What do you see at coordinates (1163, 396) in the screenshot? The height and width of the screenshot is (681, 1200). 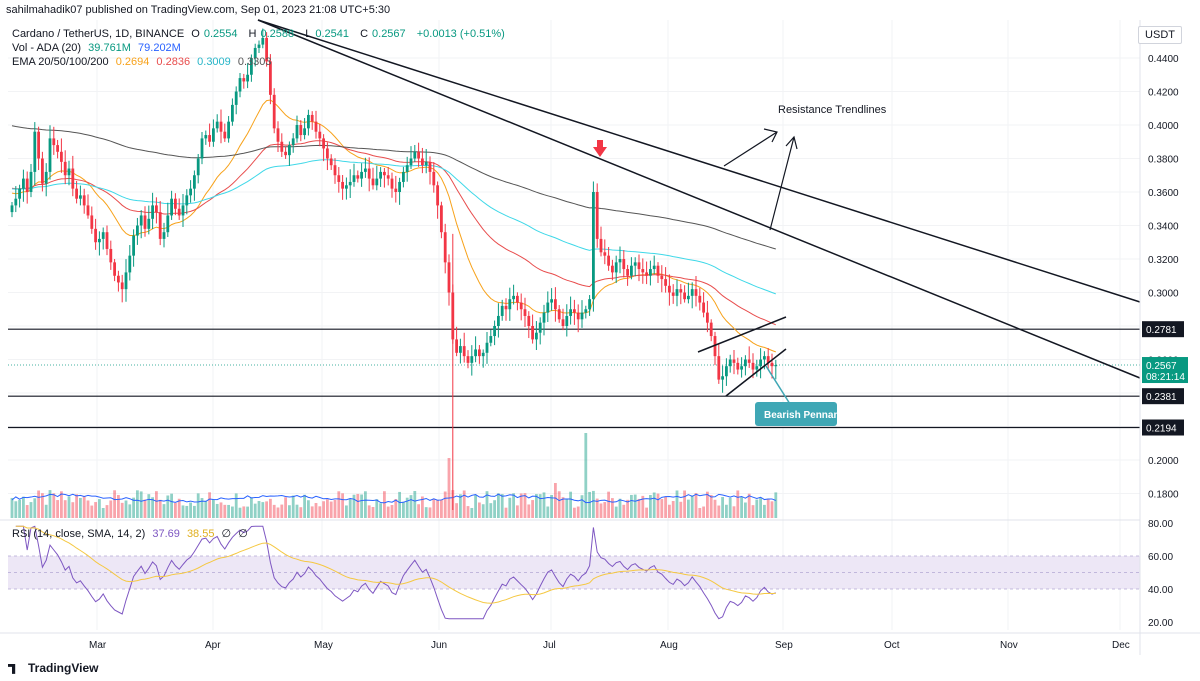 I see `level-tag` at bounding box center [1163, 396].